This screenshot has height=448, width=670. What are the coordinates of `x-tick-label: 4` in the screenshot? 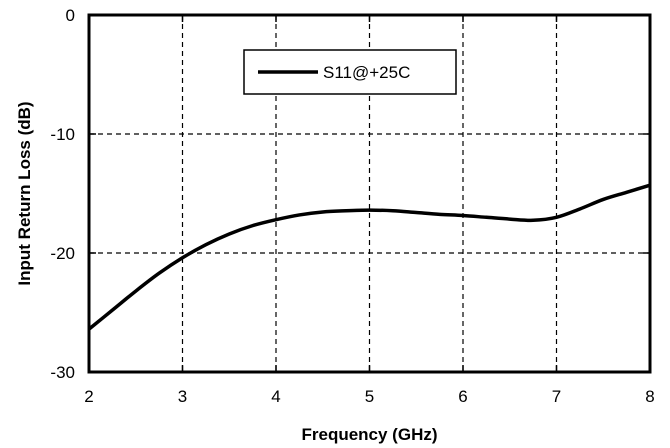 It's located at (275, 396).